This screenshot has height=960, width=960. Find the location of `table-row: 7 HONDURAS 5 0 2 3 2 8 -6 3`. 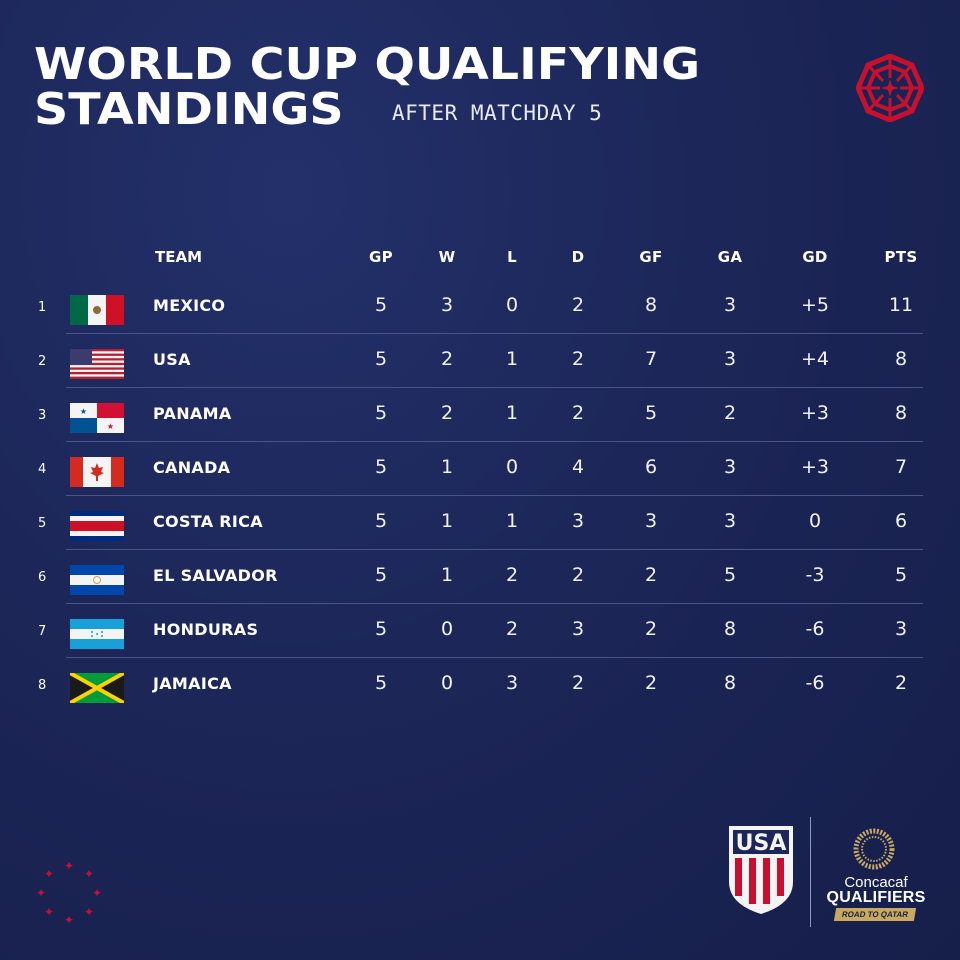

table-row: 7 HONDURAS 5 0 2 3 2 8 -6 3 is located at coordinates (480, 631).